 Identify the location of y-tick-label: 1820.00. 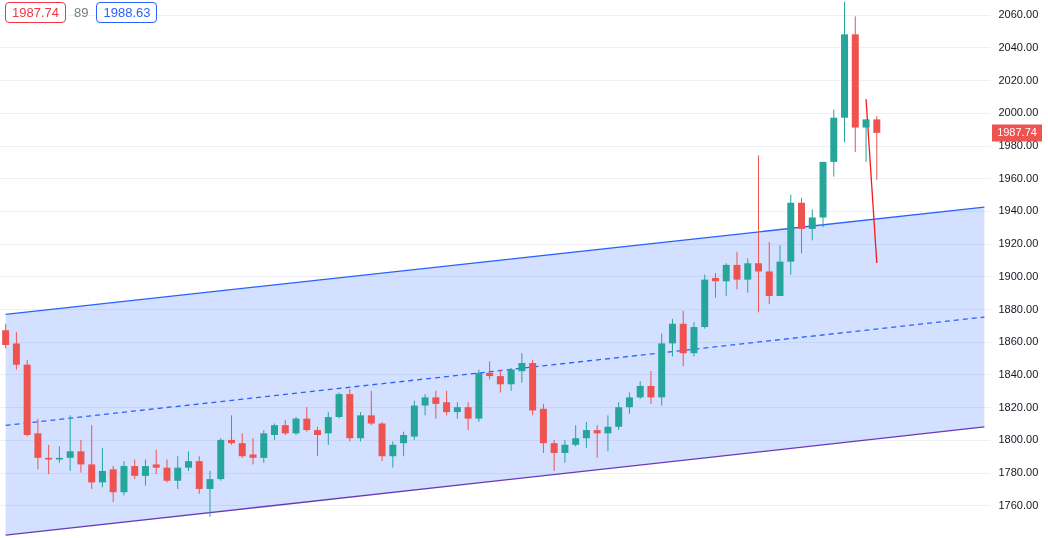
(1018, 406).